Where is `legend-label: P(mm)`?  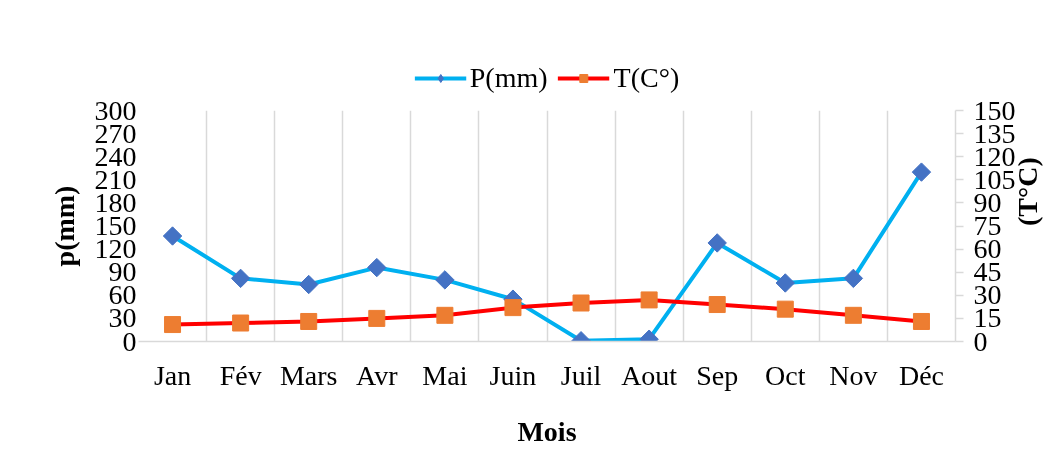 legend-label: P(mm) is located at coordinates (508, 78).